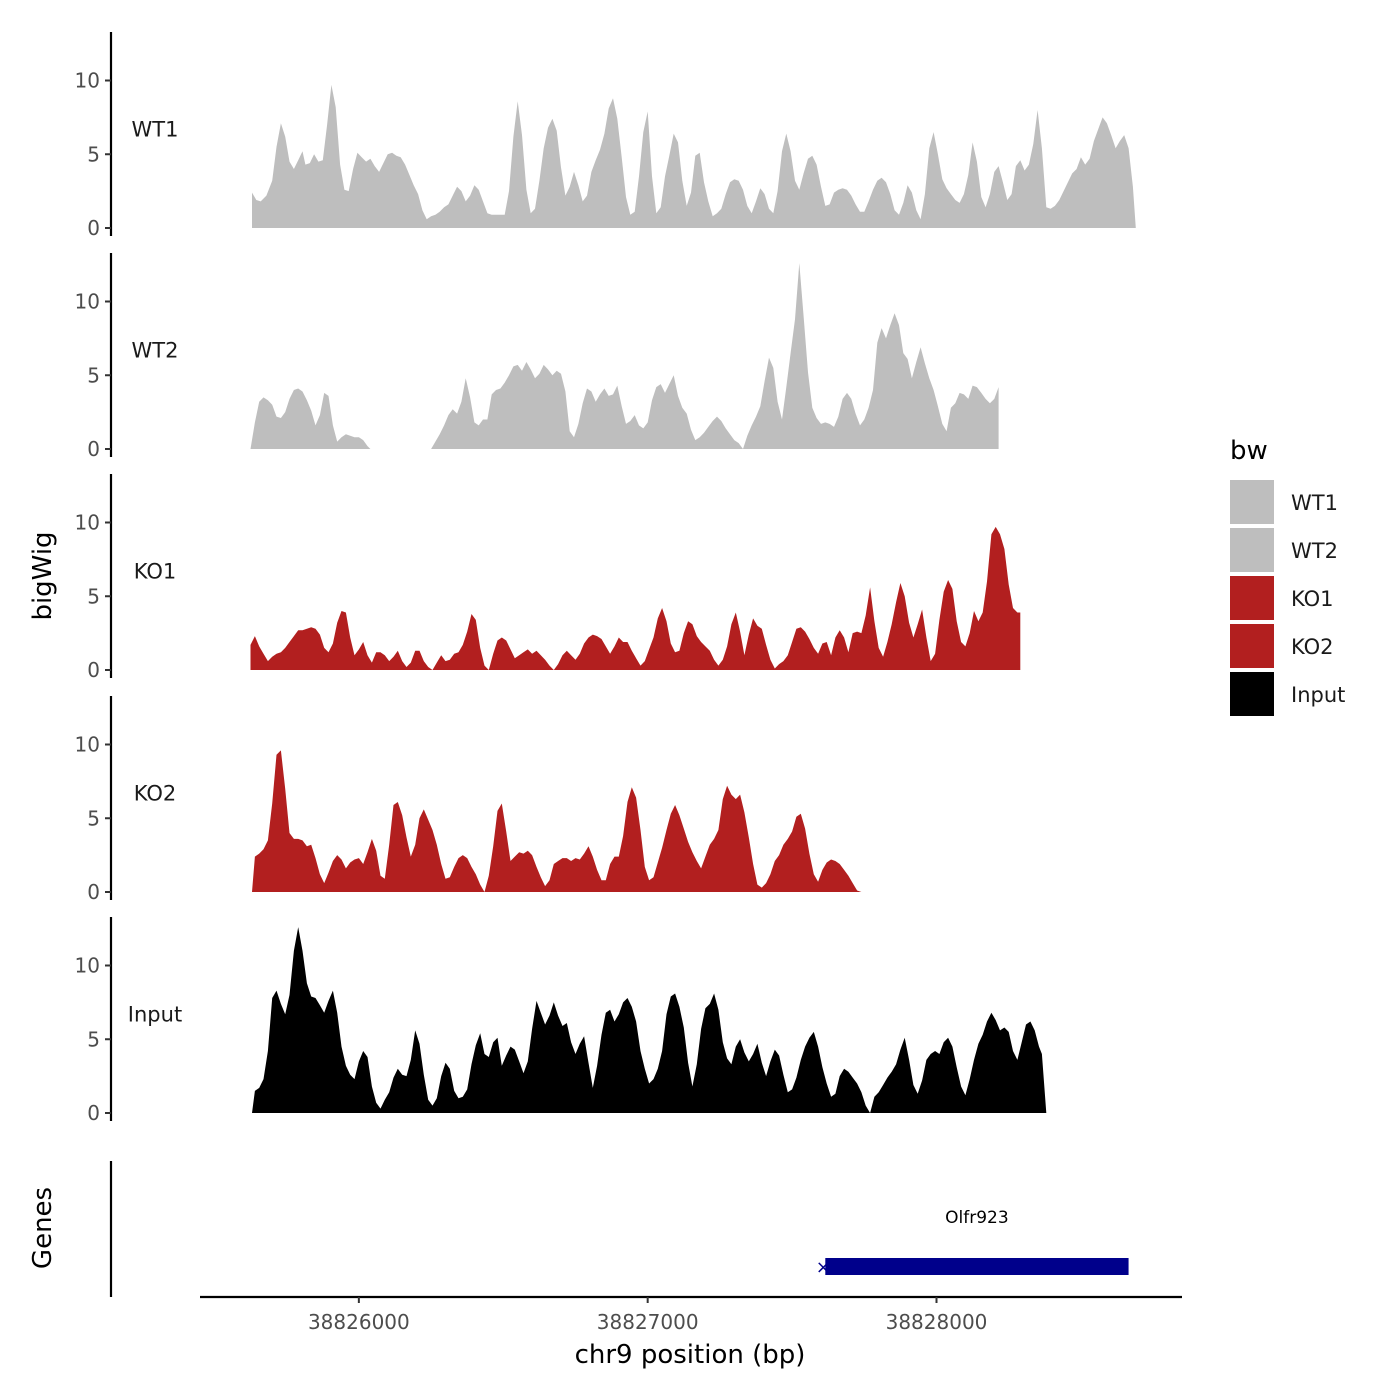 The width and height of the screenshot is (1400, 1400). What do you see at coordinates (1312, 647) in the screenshot?
I see `legend-label: KO2` at bounding box center [1312, 647].